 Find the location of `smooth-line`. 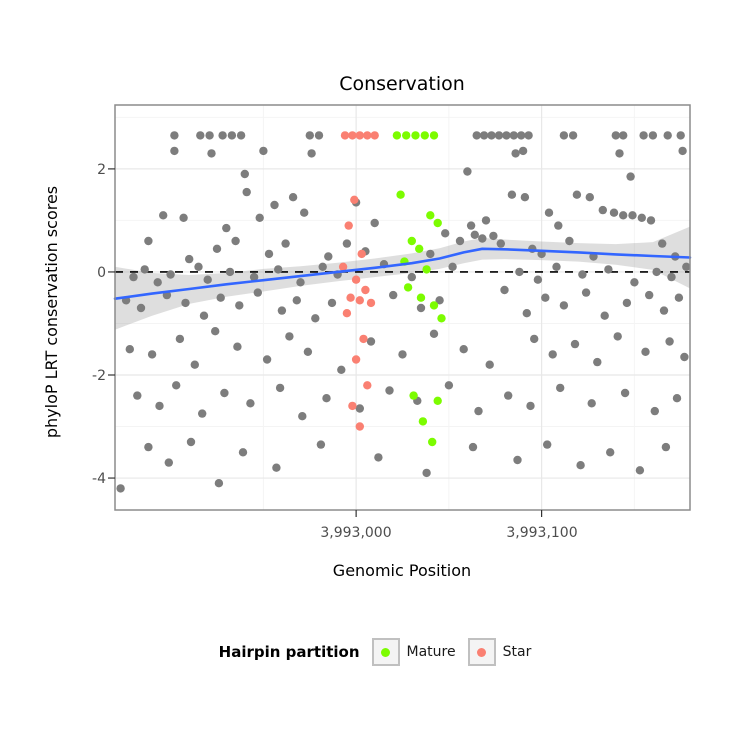

smooth-line is located at coordinates (402, 274).